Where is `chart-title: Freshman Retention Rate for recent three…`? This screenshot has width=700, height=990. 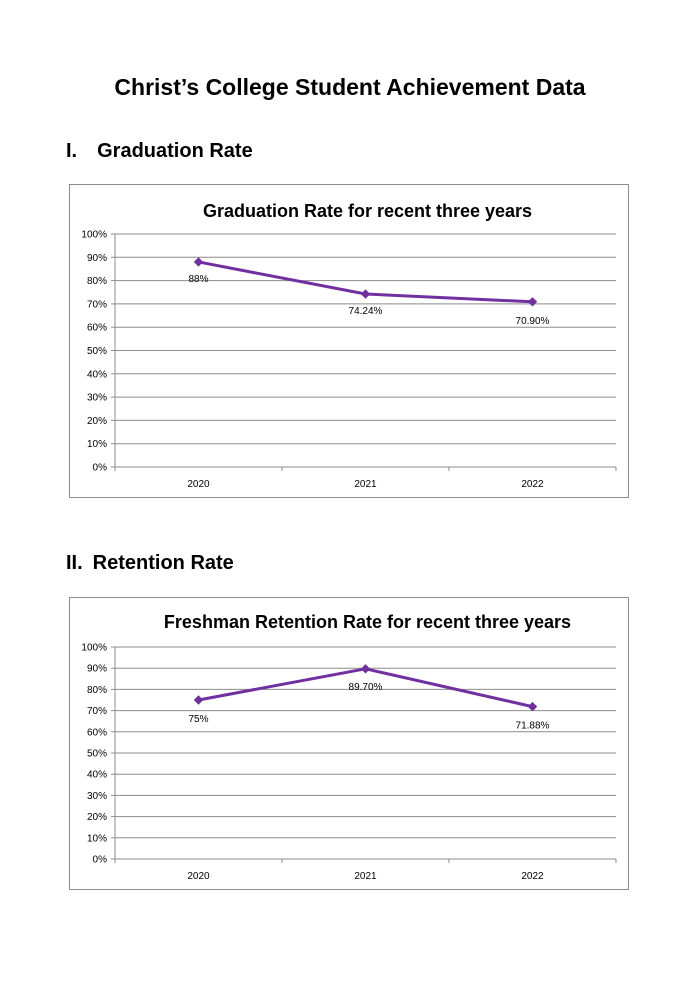
chart-title: Freshman Retention Rate for recent three… is located at coordinates (367, 622).